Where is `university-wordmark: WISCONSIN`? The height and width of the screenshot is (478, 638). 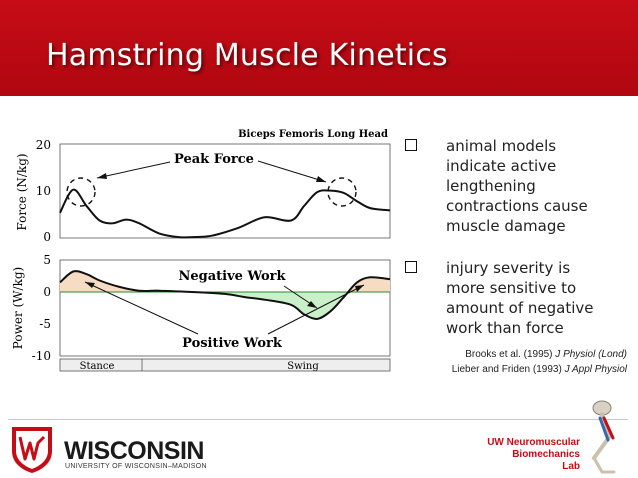
university-wordmark: WISCONSIN is located at coordinates (134, 451).